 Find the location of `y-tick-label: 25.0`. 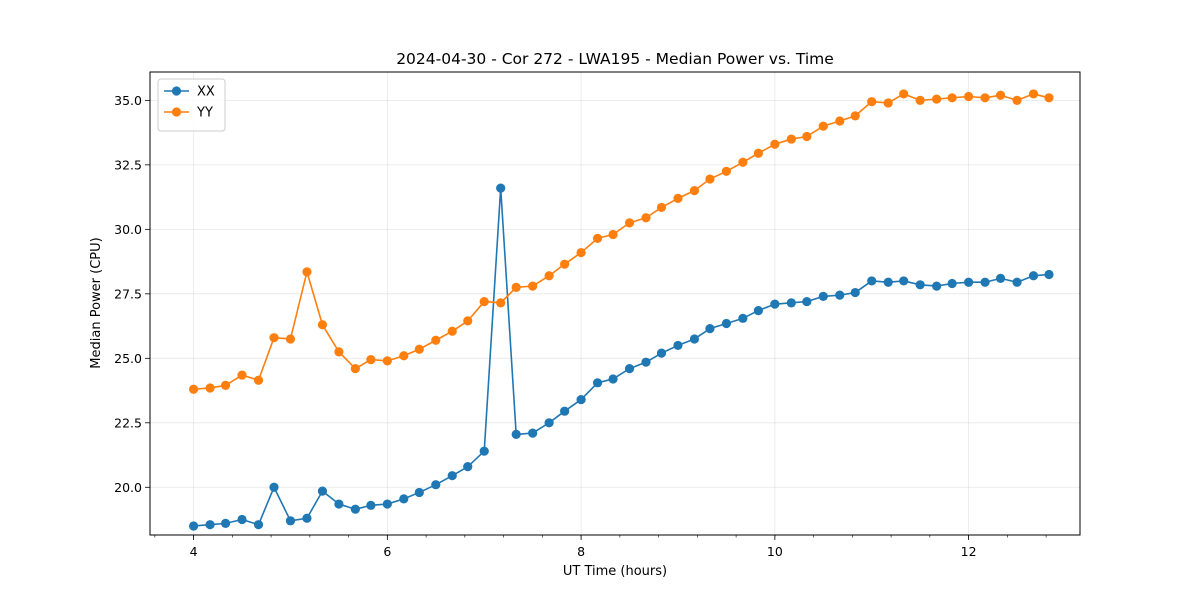

y-tick-label: 25.0 is located at coordinates (128, 358).